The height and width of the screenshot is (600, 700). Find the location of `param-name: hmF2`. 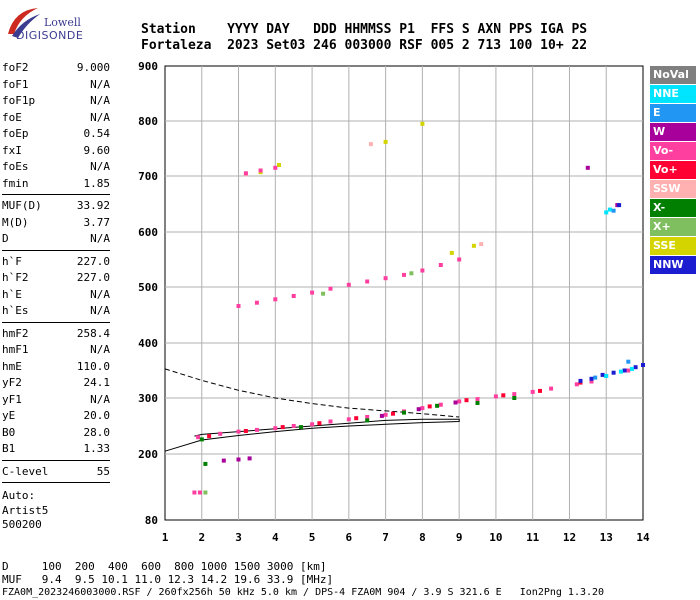

param-name: hmF2 is located at coordinates (15, 333).